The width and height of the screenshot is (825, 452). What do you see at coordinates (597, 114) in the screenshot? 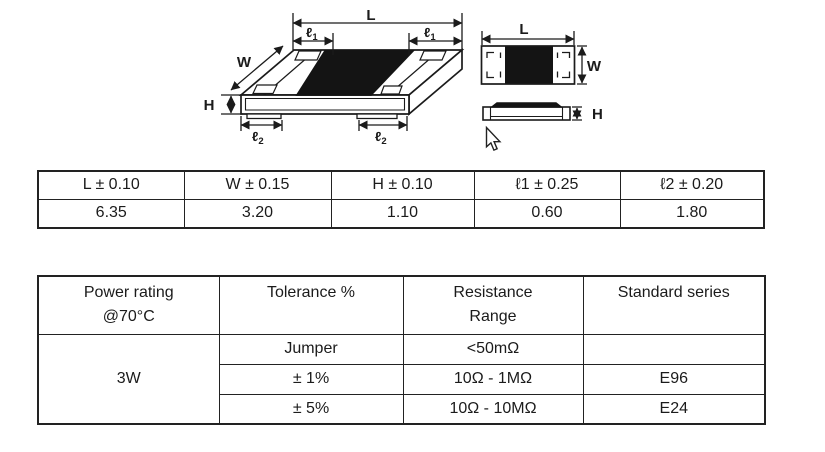
I see `label-height-side-view: H` at bounding box center [597, 114].